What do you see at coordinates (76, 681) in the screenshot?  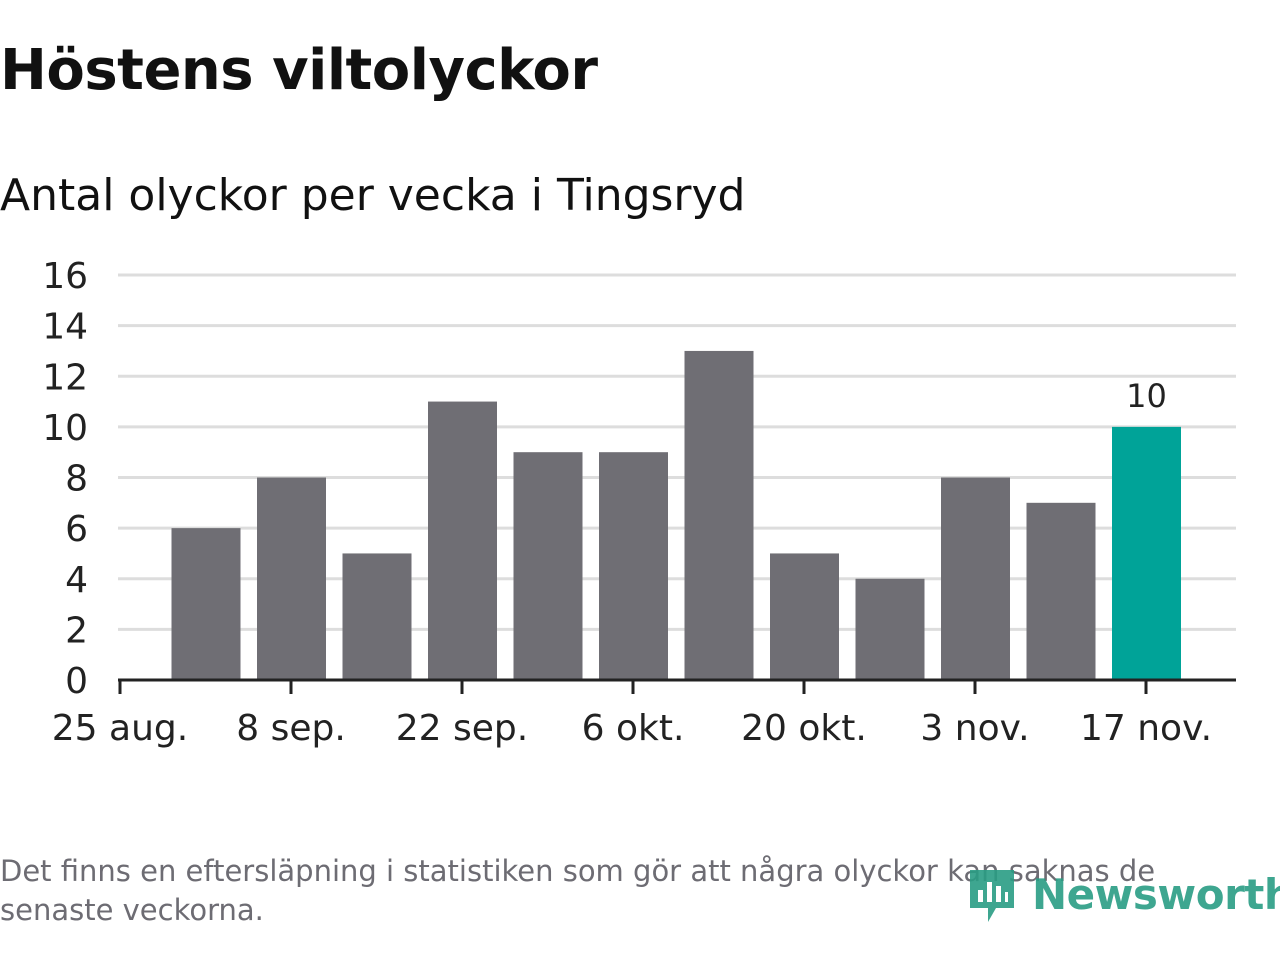 I see `y-tick-label: 0` at bounding box center [76, 681].